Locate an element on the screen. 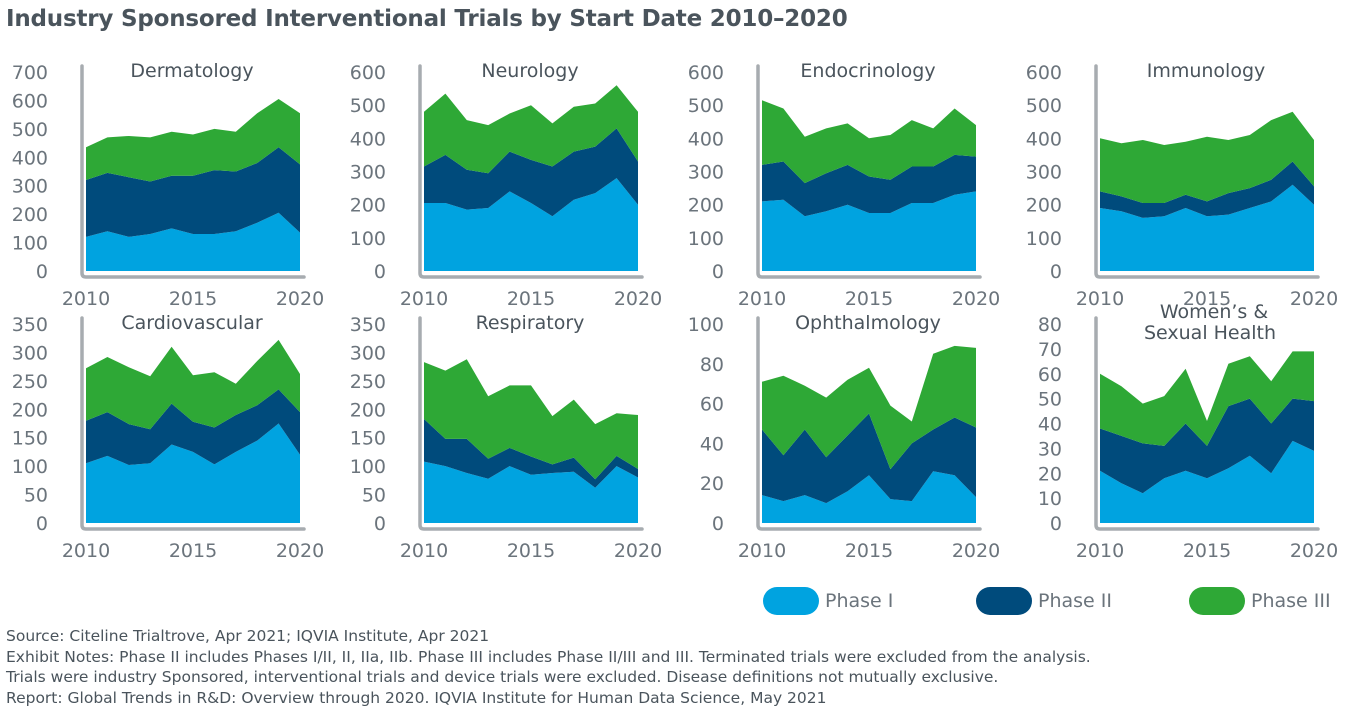  area-phase1-women-s-sexual-health is located at coordinates (1207, 481).